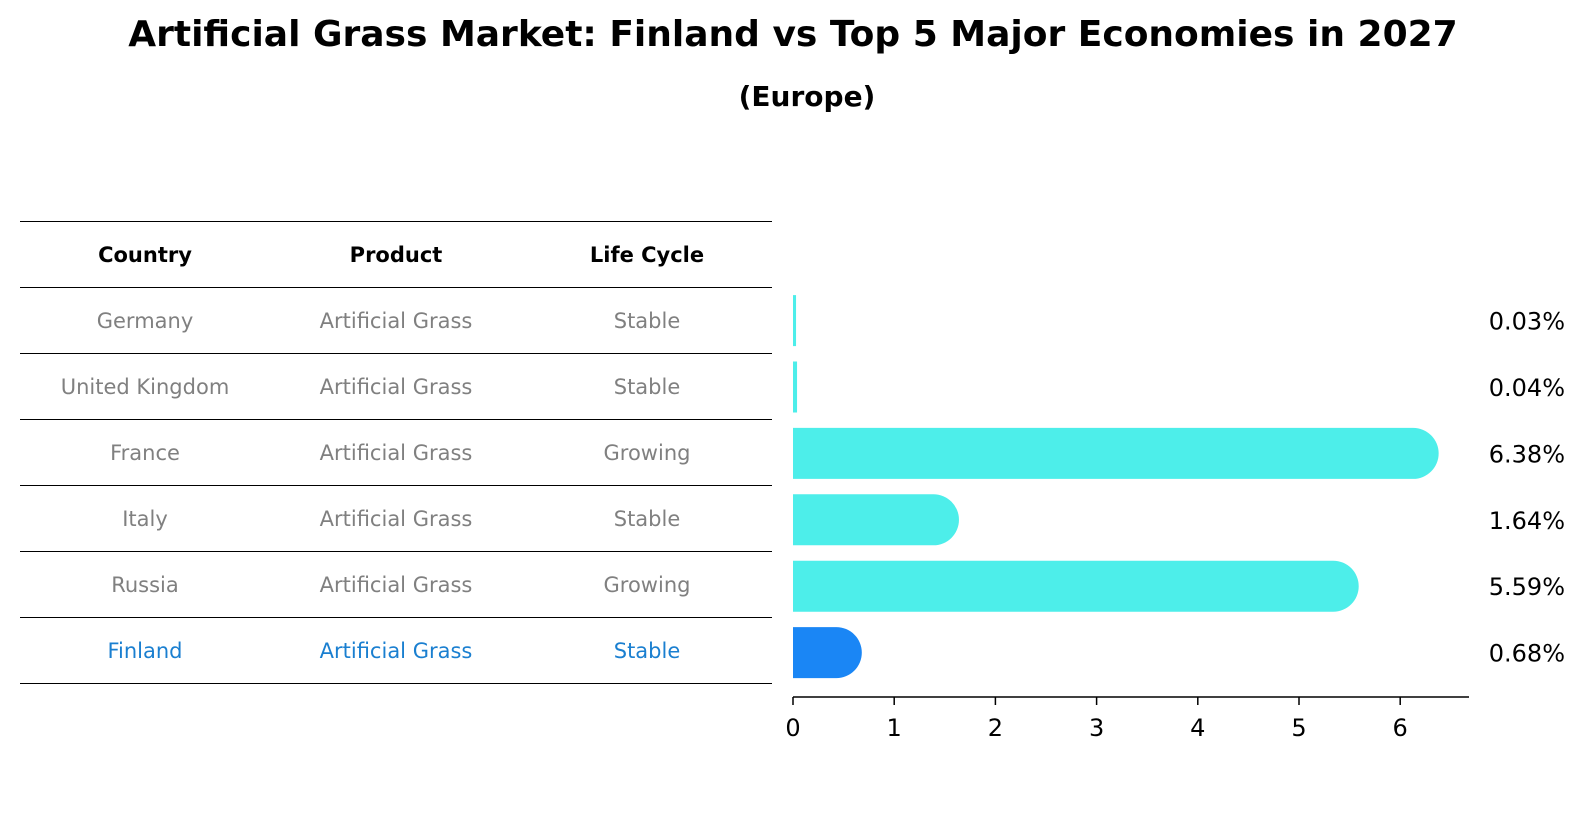 Image resolution: width=1586 pixels, height=823 pixels. I want to click on bar-russia, so click(1076, 586).